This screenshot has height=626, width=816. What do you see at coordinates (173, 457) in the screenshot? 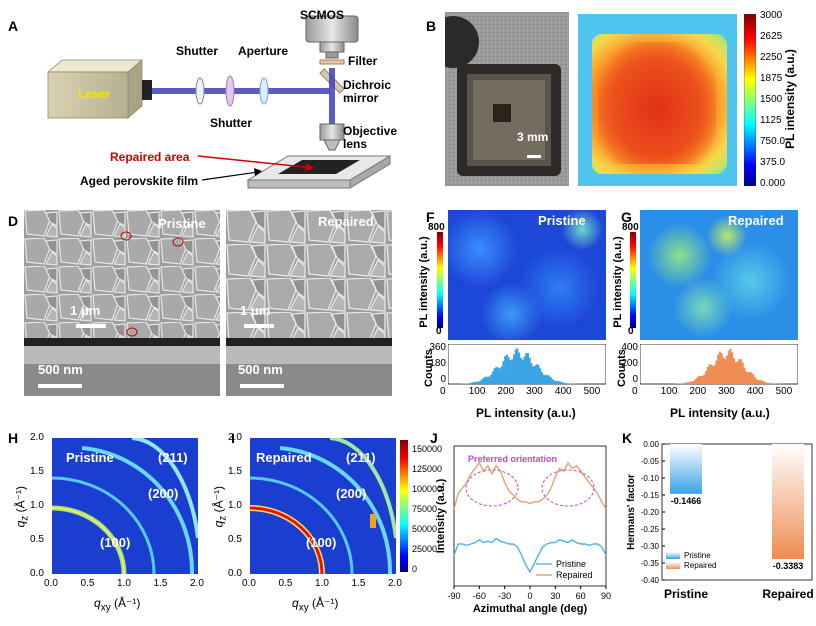
I see `giwaxs-h-peak-211: (211)` at bounding box center [173, 457].